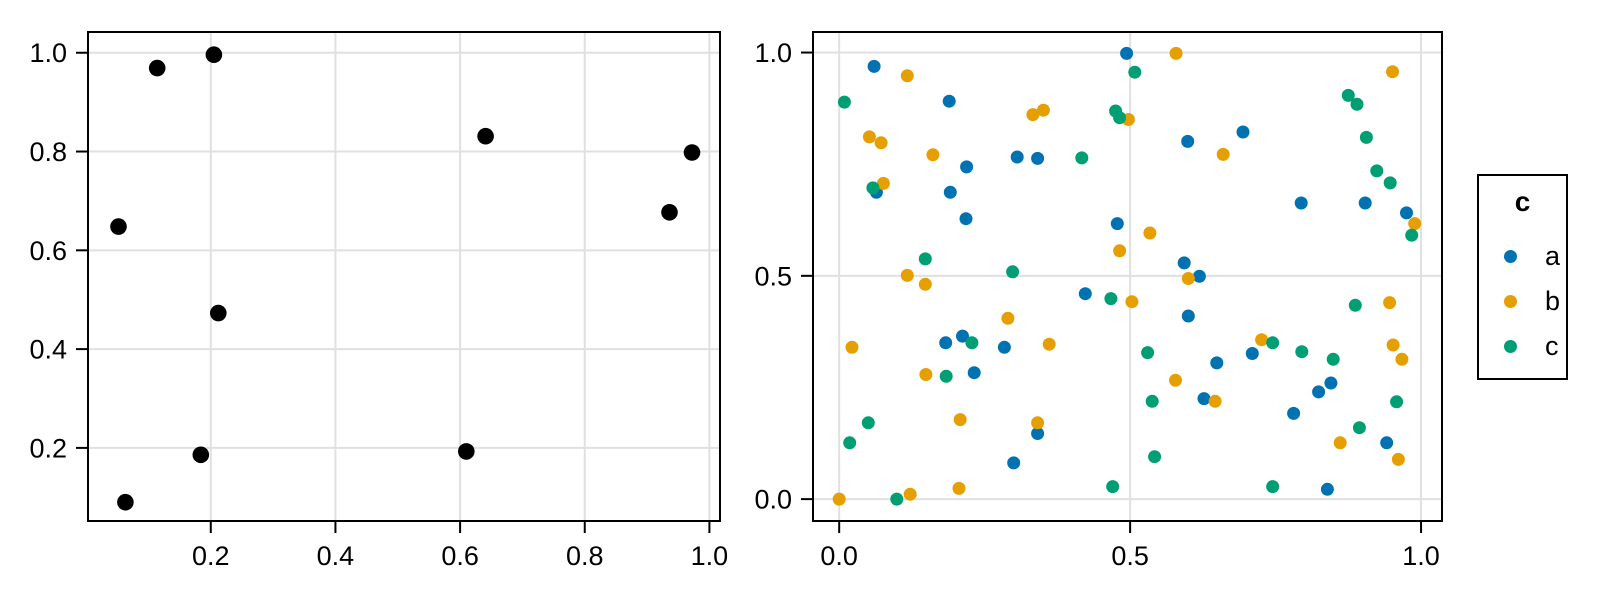  Describe the element at coordinates (460, 556) in the screenshot. I see `x-tick-label: 0.6` at that location.